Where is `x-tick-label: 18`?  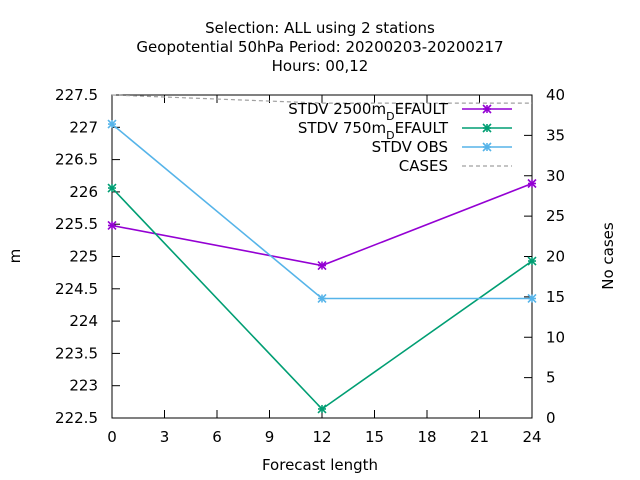 x-tick-label: 18 is located at coordinates (426, 437).